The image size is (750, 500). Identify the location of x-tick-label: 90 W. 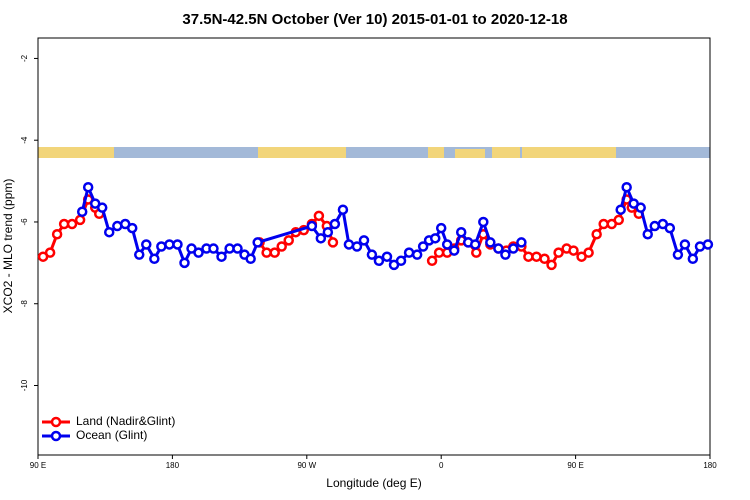
(306, 465).